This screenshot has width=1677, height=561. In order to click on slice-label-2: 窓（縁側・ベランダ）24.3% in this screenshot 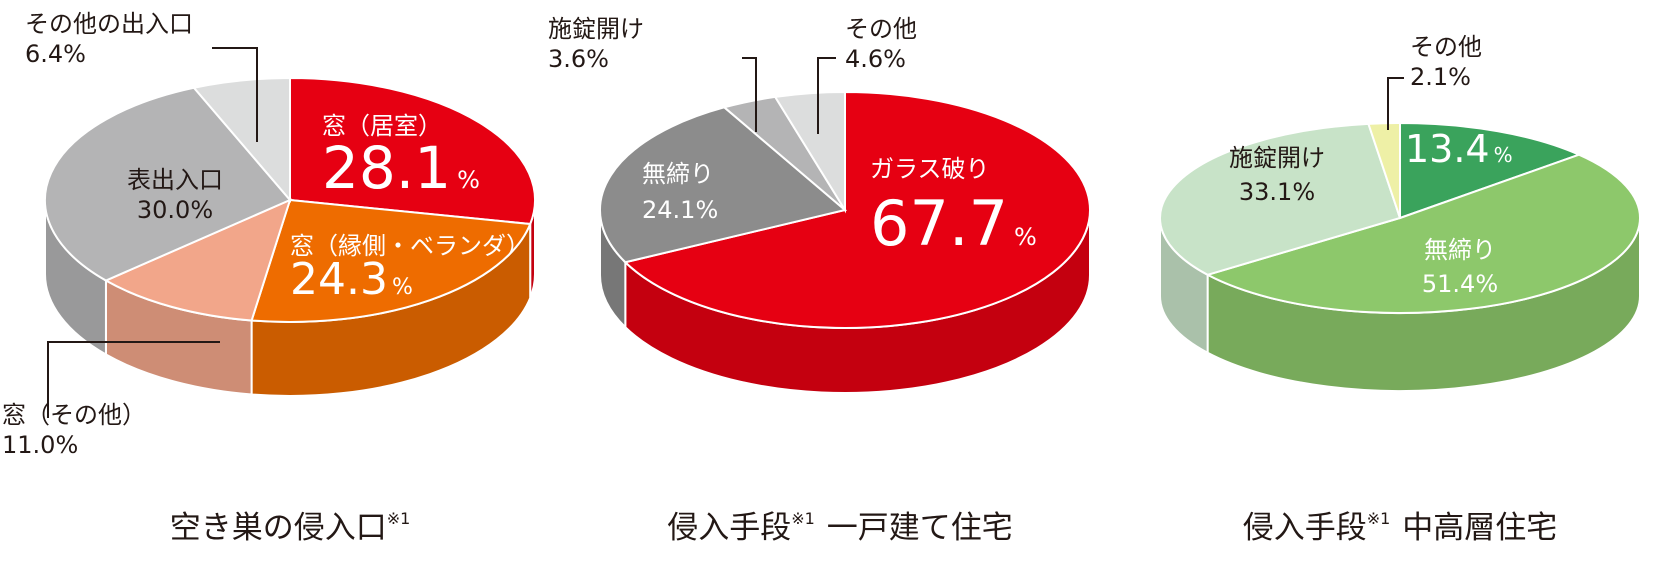, I will do `click(410, 268)`.